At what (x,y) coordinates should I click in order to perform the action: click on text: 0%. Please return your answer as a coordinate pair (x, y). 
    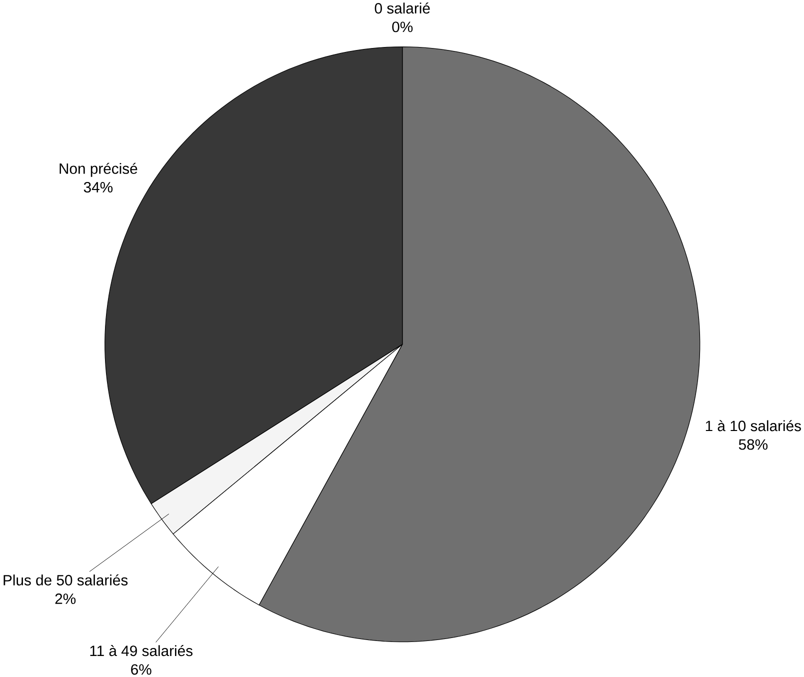
    Looking at the image, I should click on (402, 27).